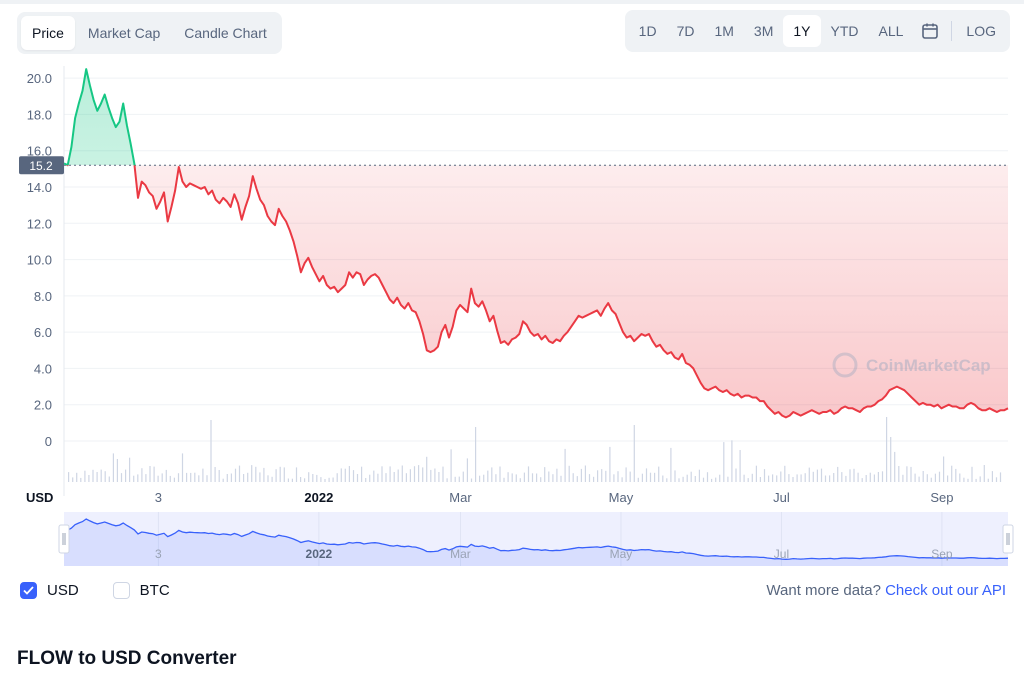  I want to click on range-7d: 7D, so click(685, 31).